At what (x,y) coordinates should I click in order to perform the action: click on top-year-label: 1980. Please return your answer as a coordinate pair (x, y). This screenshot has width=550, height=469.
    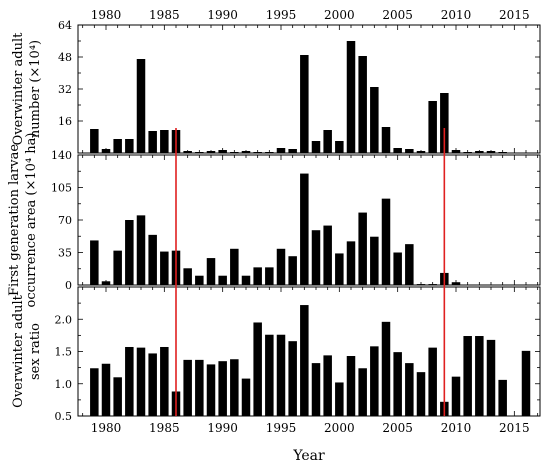
    Looking at the image, I should click on (106, 15).